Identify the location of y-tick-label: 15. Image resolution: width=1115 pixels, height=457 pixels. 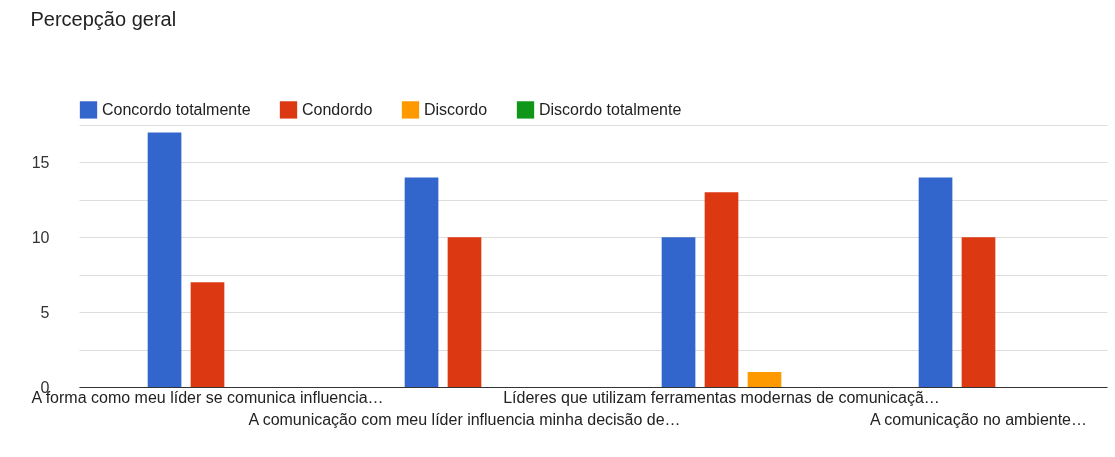
(40, 162).